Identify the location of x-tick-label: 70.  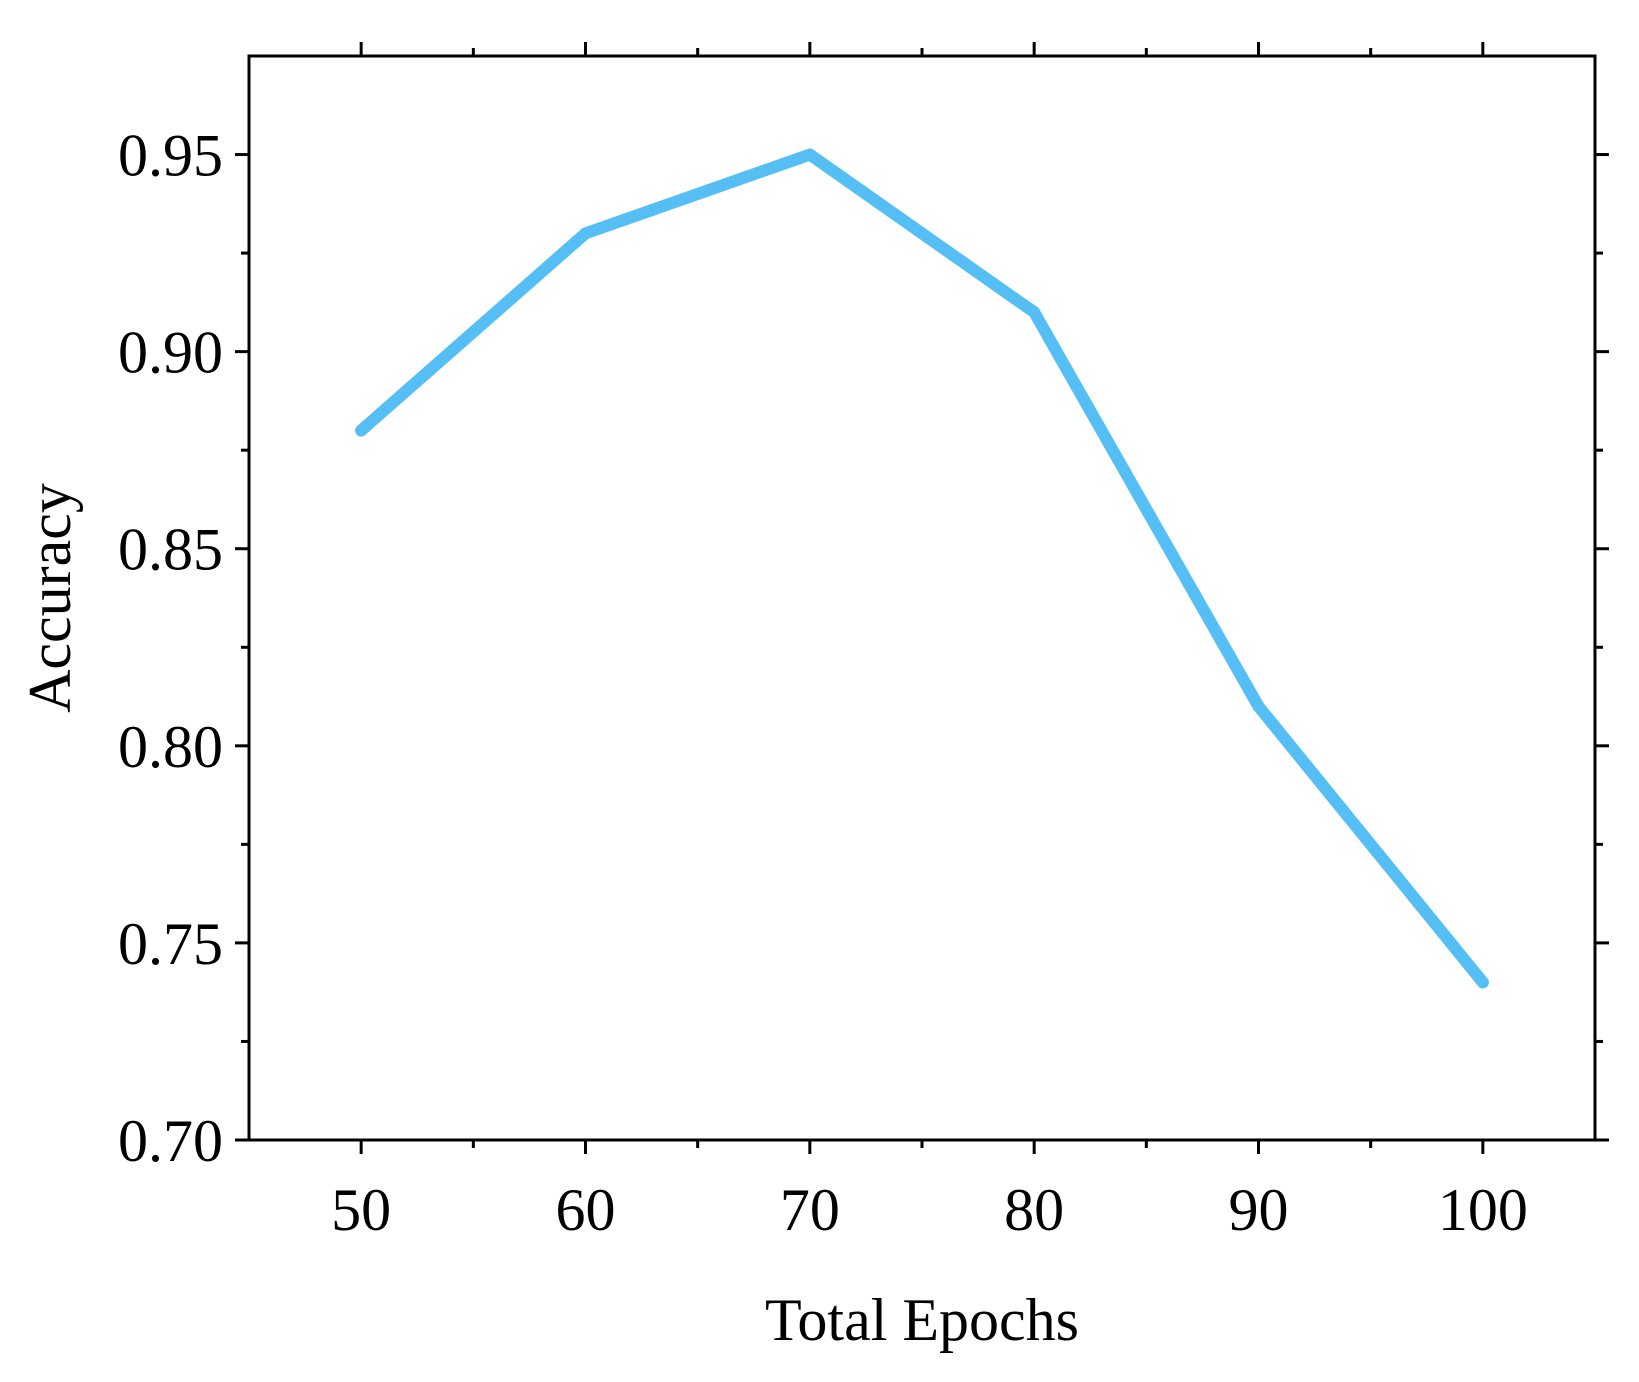
(810, 1210).